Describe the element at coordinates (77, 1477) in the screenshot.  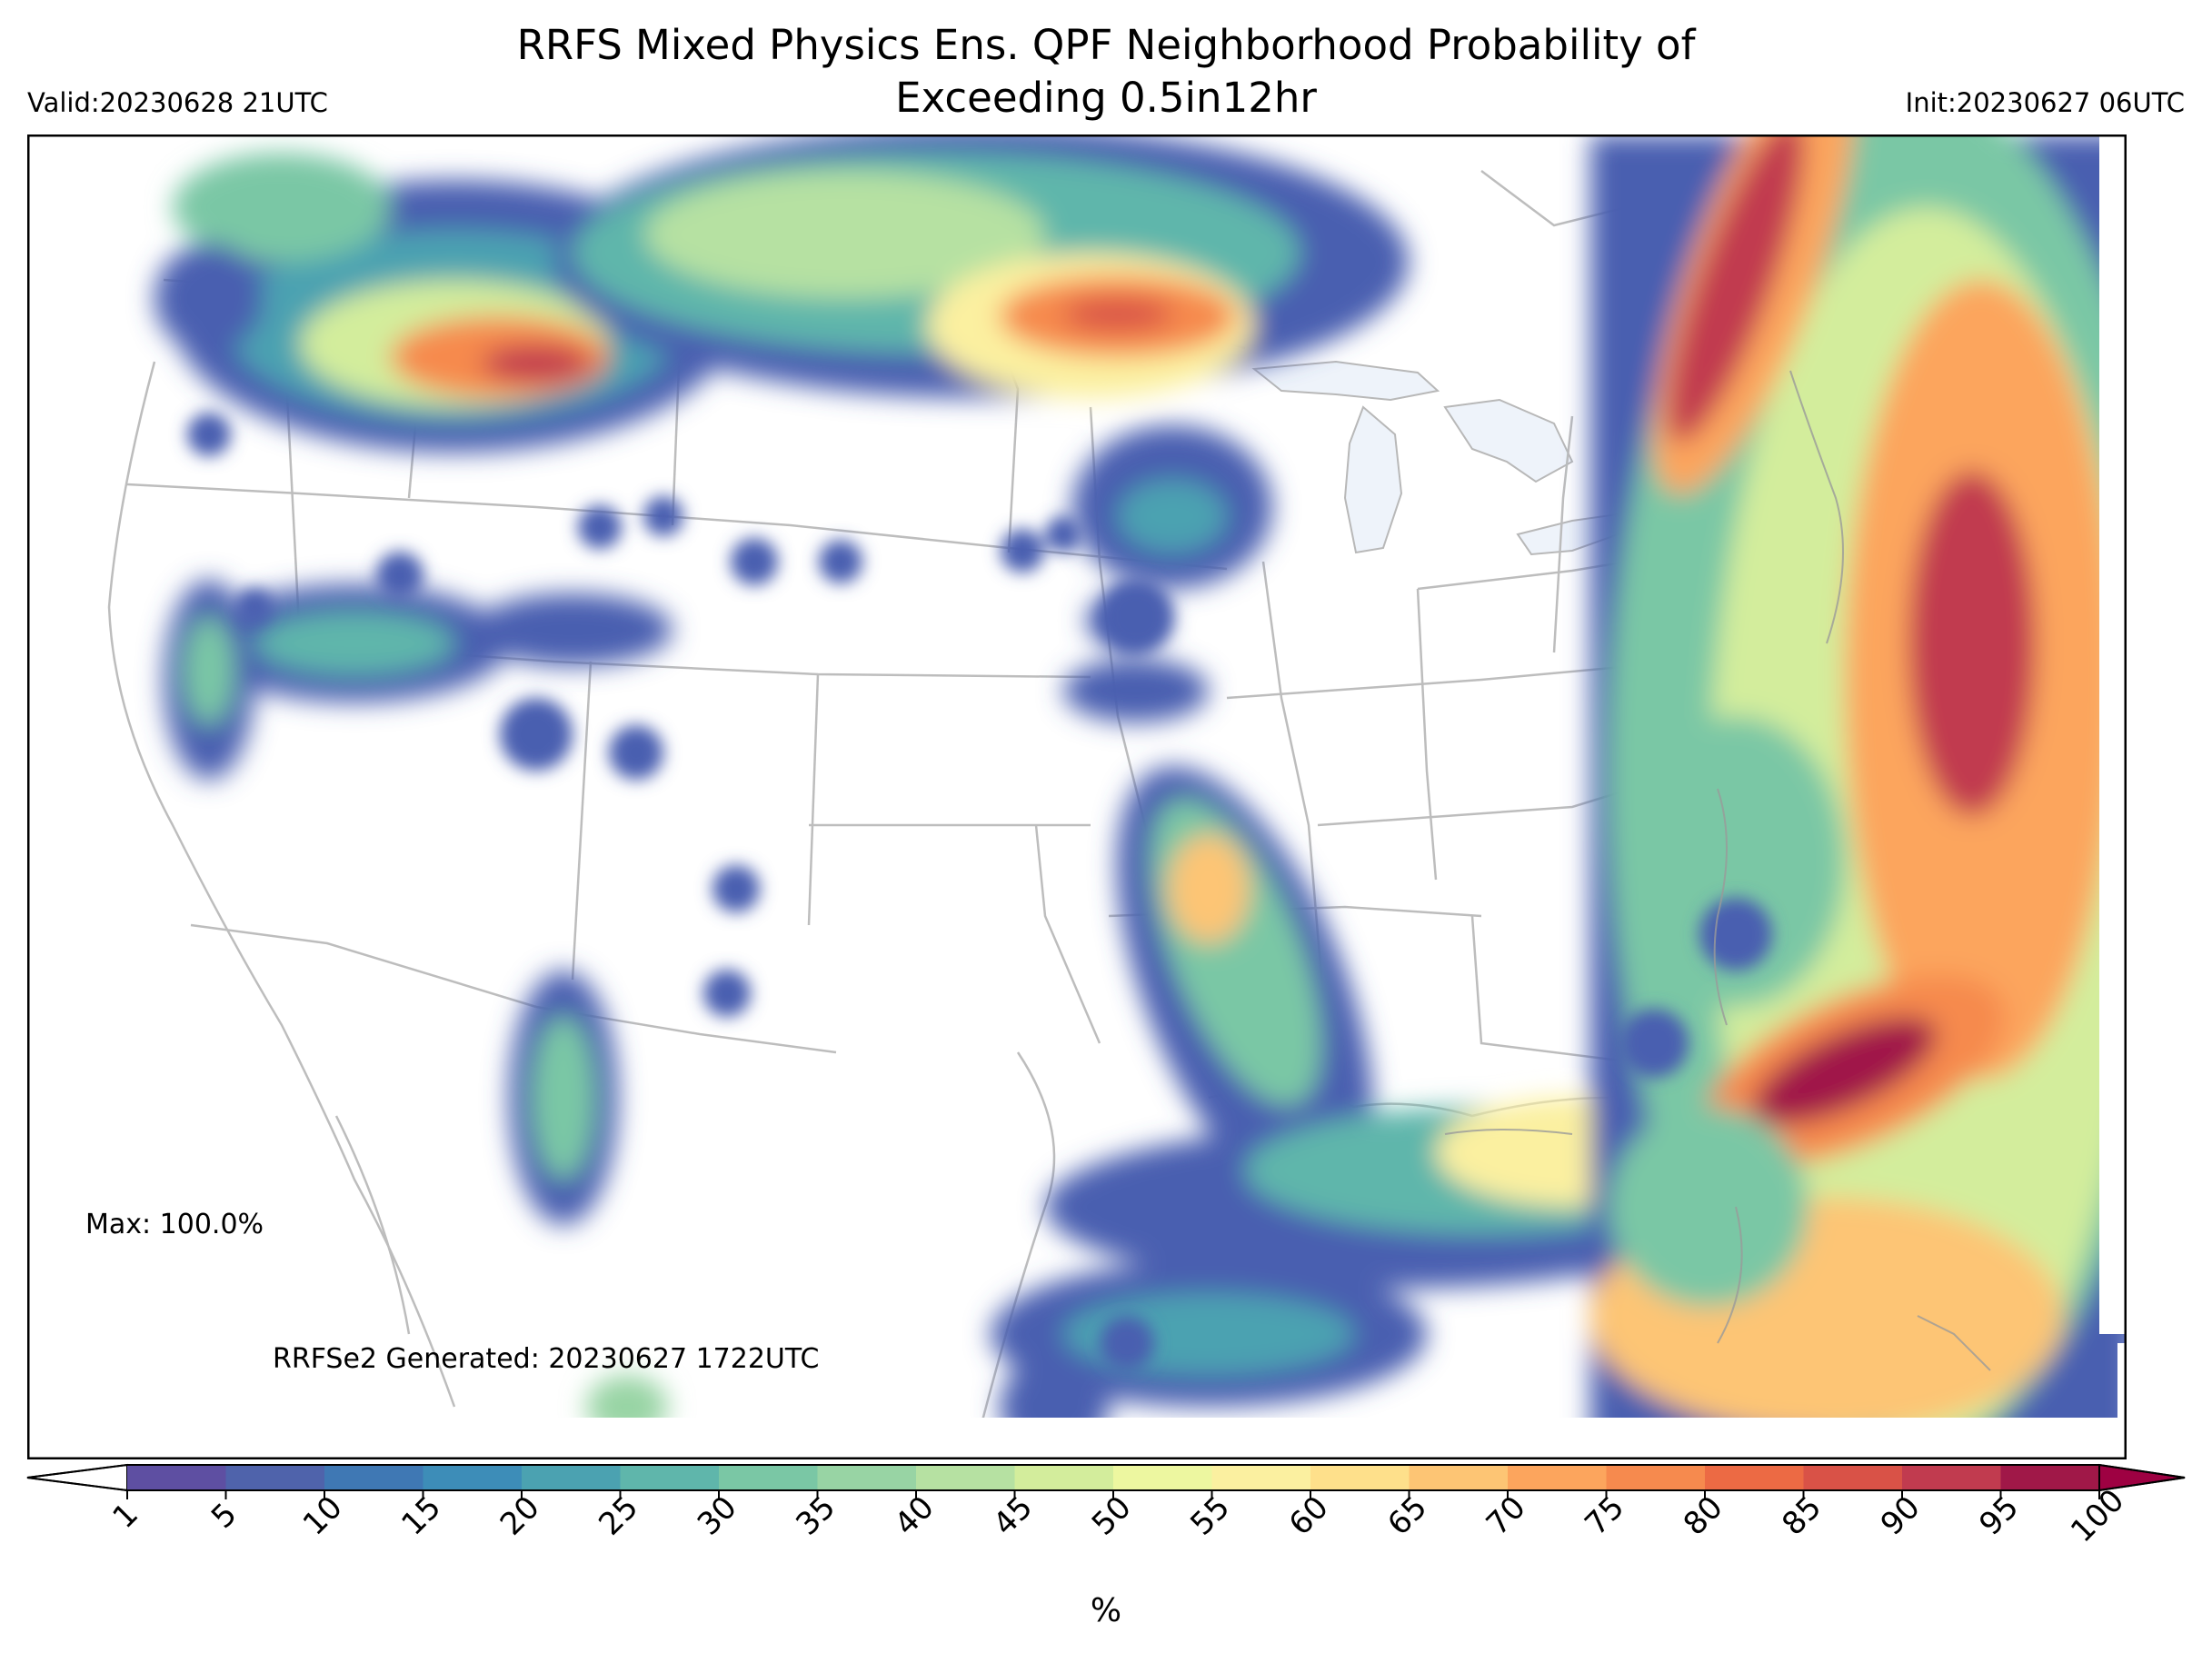
I see `colorbar-under-extension` at that location.